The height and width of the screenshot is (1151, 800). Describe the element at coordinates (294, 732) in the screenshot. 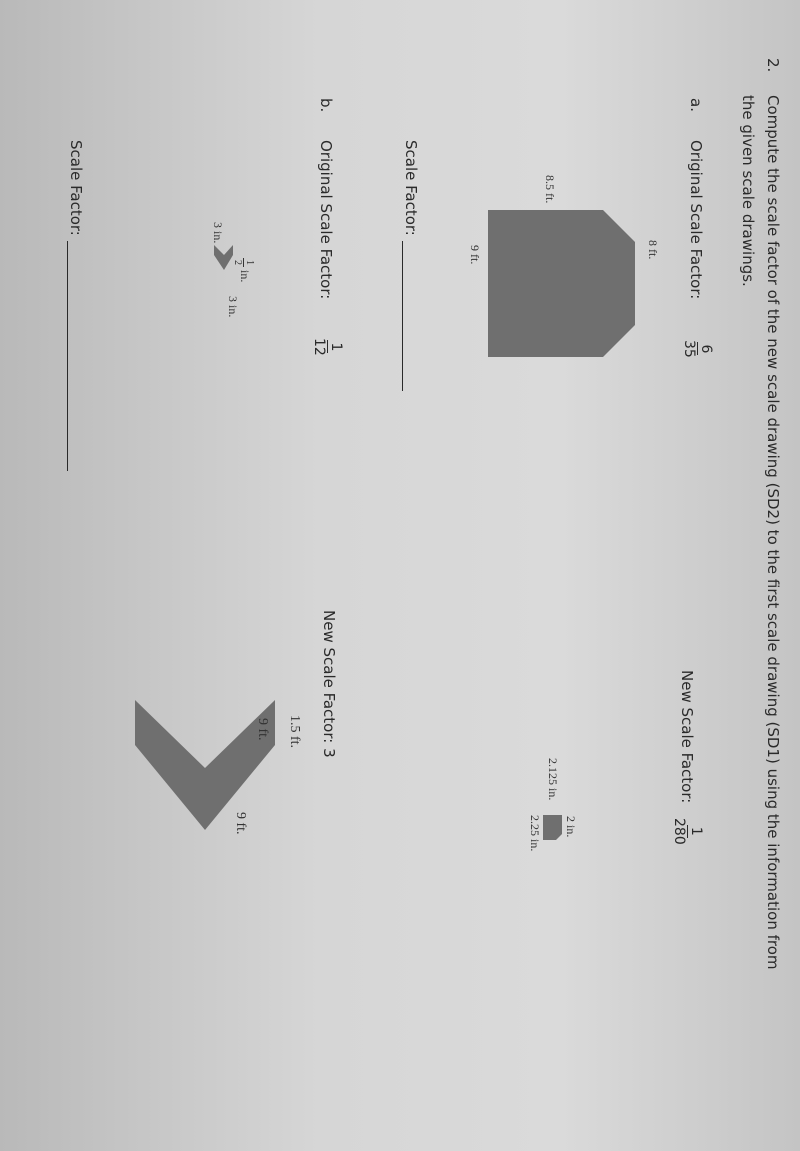

I see `dimension: 1.5 ft.` at that location.